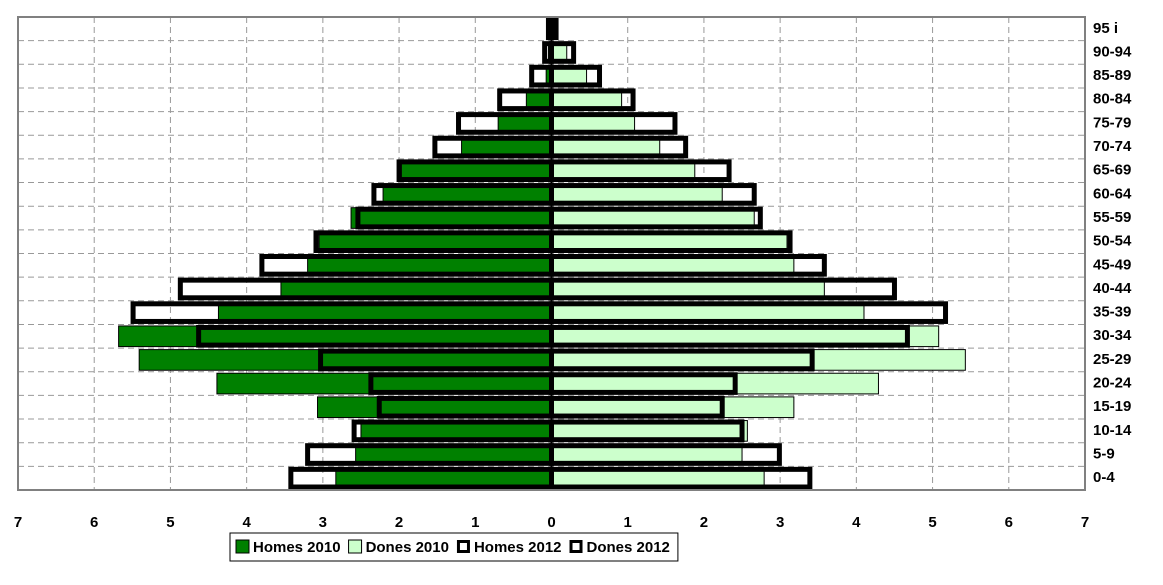 This screenshot has height=585, width=1163. What do you see at coordinates (551, 522) in the screenshot?
I see `x-tick-label: 0` at bounding box center [551, 522].